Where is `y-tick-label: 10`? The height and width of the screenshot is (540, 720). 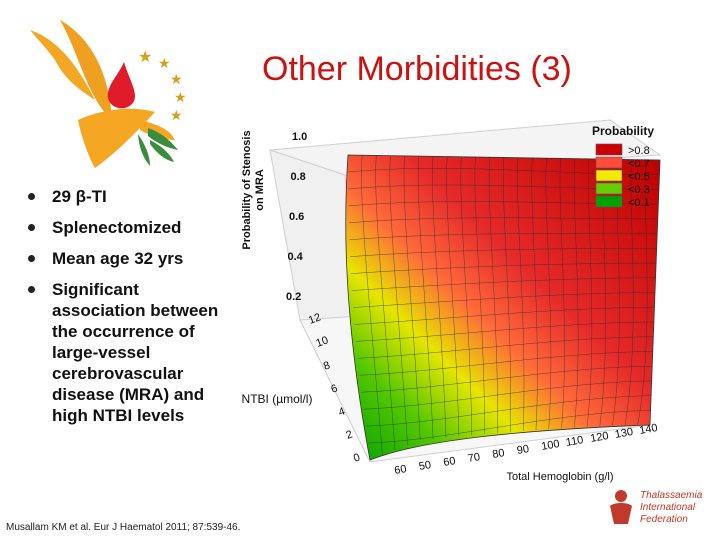 y-tick-label: 10 is located at coordinates (322, 341).